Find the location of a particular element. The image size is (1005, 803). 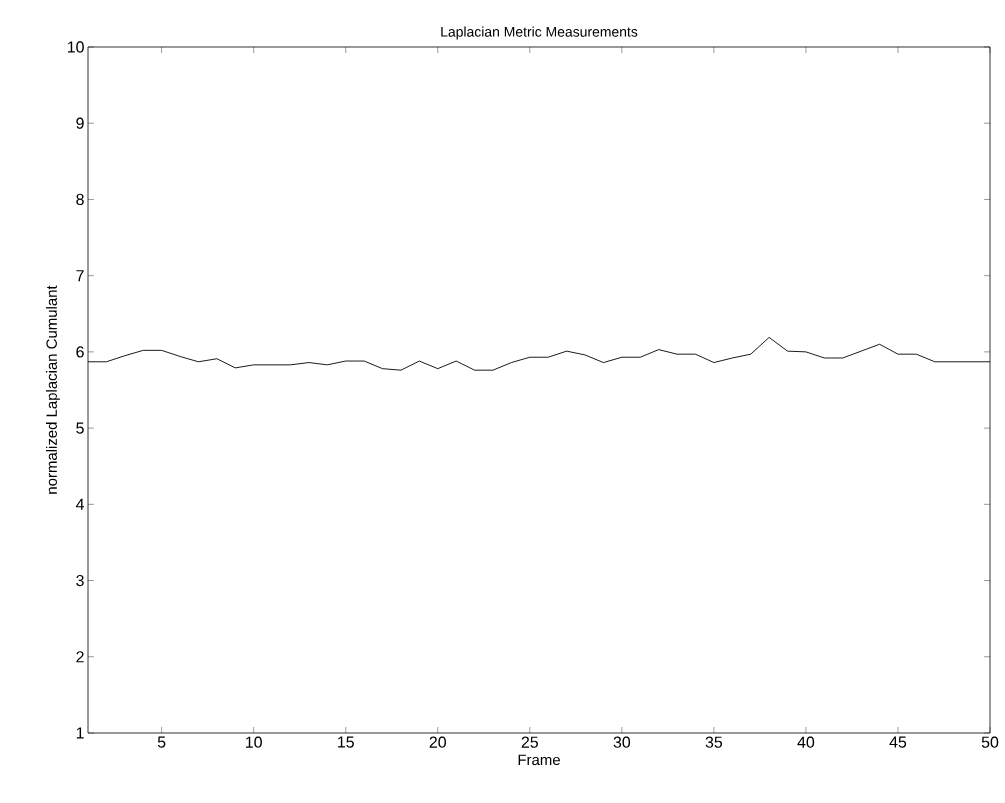

x-tick-label: 15 is located at coordinates (346, 742).